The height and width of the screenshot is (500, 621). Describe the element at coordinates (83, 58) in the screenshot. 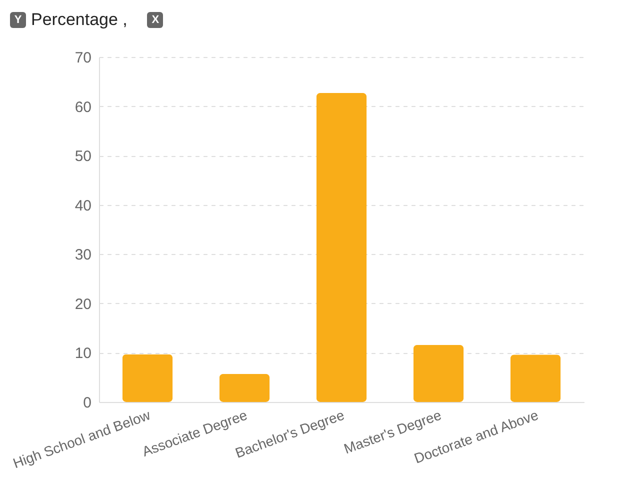

I see `y-tick-label: 70` at that location.